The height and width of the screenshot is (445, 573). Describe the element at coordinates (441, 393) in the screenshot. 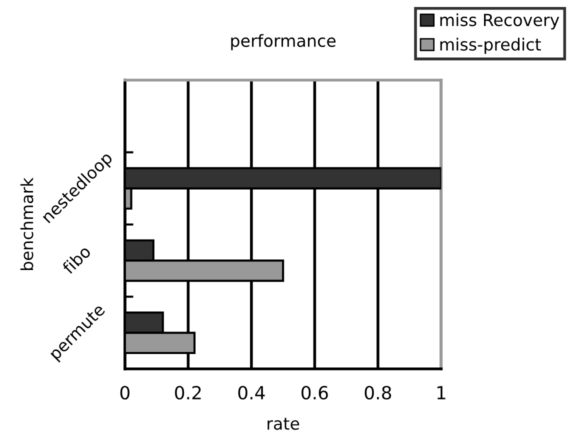

I see `x-tick-label: 1` at that location.